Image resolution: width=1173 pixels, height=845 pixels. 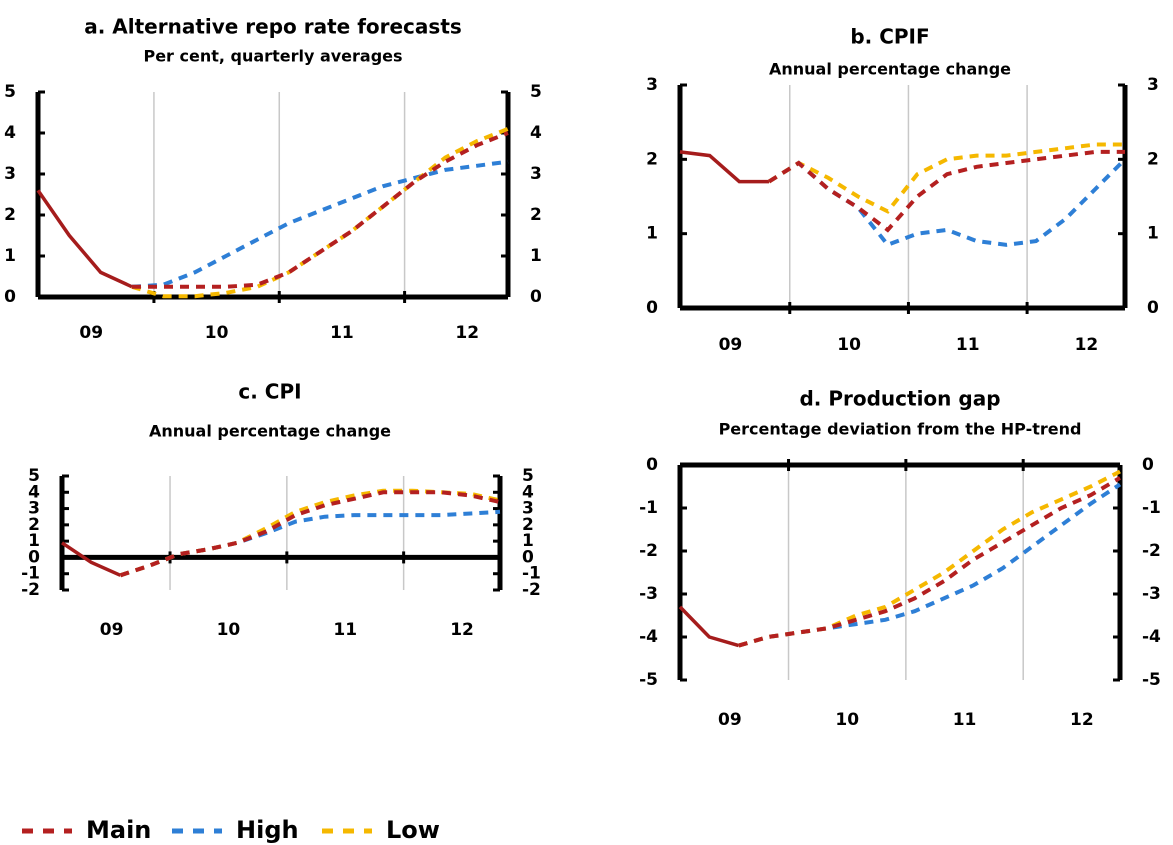 What do you see at coordinates (118, 830) in the screenshot?
I see `legend-label: Main` at bounding box center [118, 830].